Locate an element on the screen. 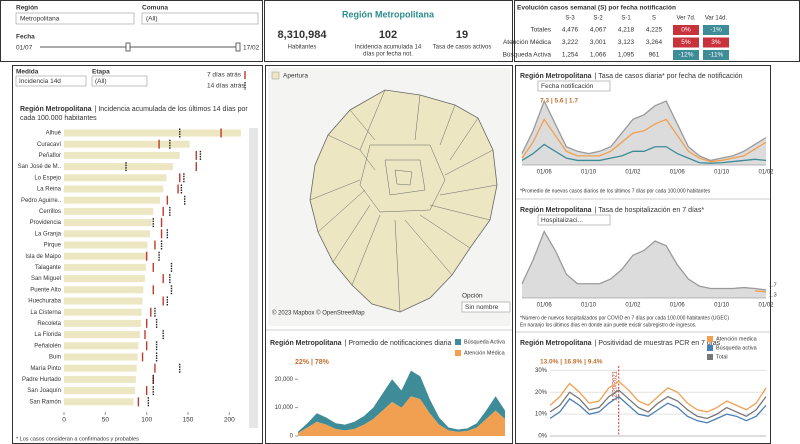 This screenshot has width=800, height=444. category-label: San José de M.. is located at coordinates (40, 167).